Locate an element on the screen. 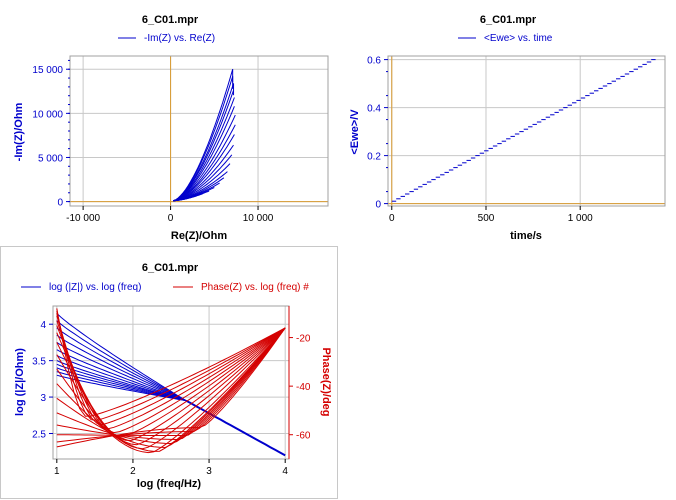 The height and width of the screenshot is (500, 676). legend-label-modulus: log (|Z|) vs. log (freq) is located at coordinates (95, 287).